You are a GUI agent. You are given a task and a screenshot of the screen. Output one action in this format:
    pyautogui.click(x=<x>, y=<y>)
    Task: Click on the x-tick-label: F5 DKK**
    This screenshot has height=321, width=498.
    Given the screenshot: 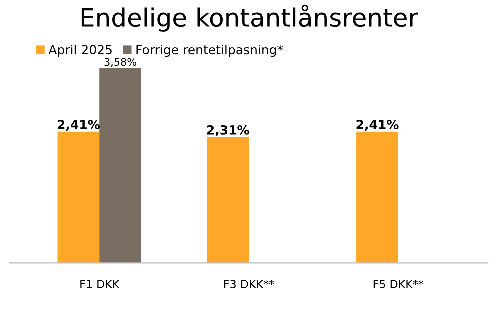 What is the action you would take?
    pyautogui.click(x=399, y=284)
    